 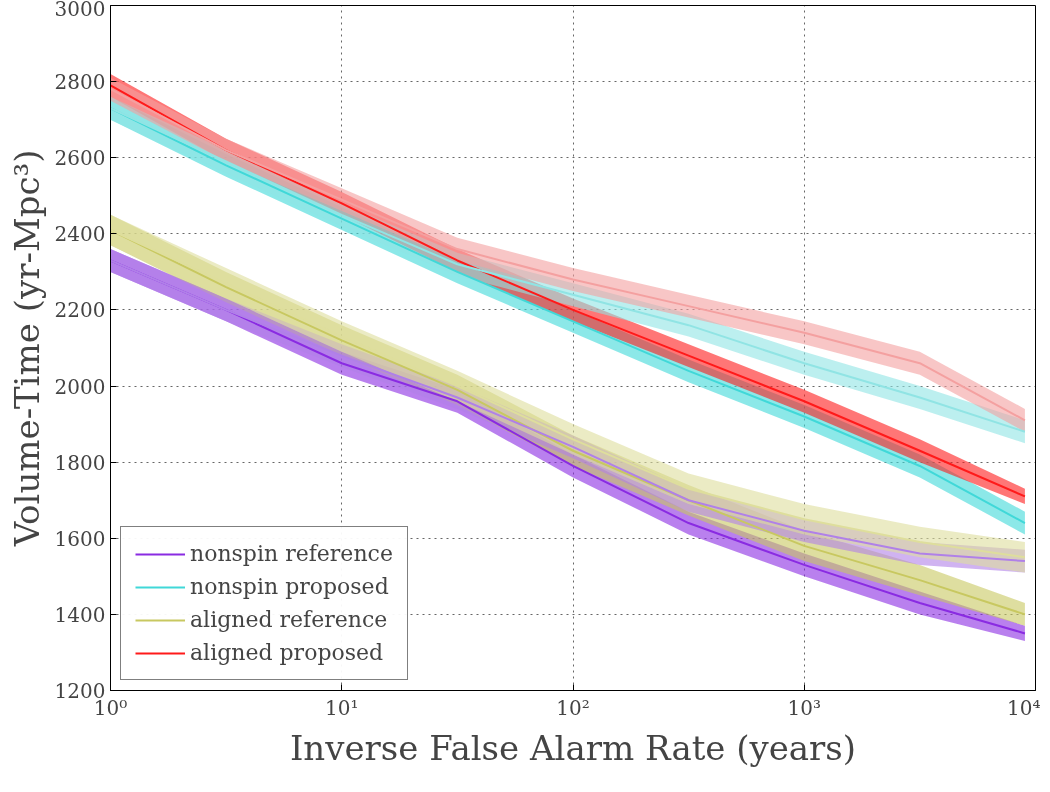 I want to click on y-tick-label: 2600, so click(x=80, y=158).